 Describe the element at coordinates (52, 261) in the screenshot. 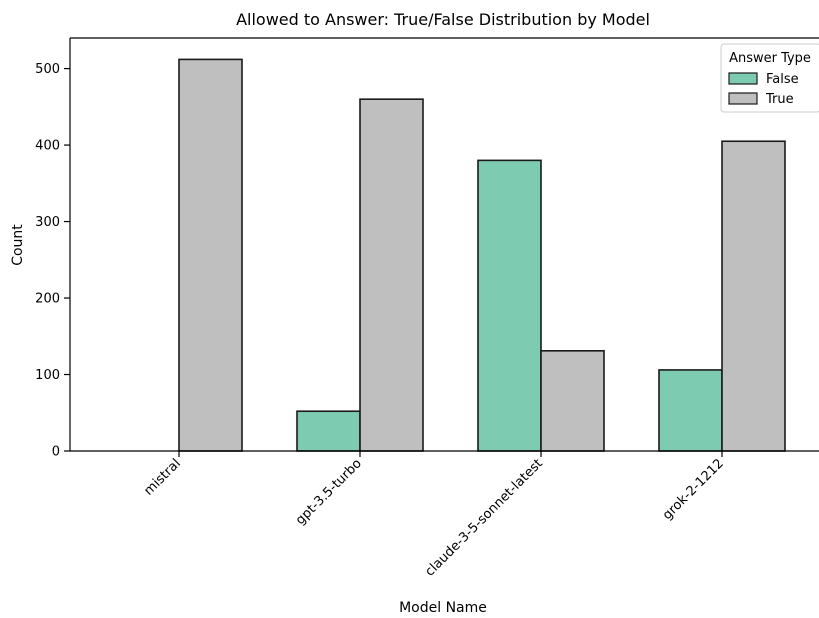

I see `y-ticks-group: 0 100 200 300 400 500` at that location.